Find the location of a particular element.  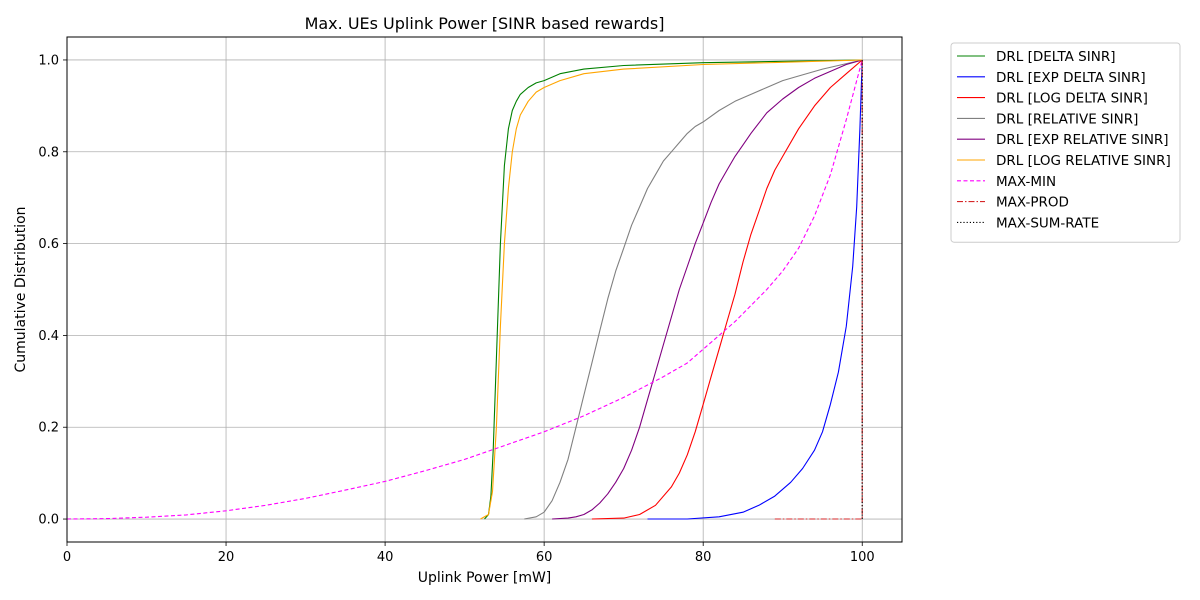

x-axis-title: Uplink Power [mW] is located at coordinates (485, 578).